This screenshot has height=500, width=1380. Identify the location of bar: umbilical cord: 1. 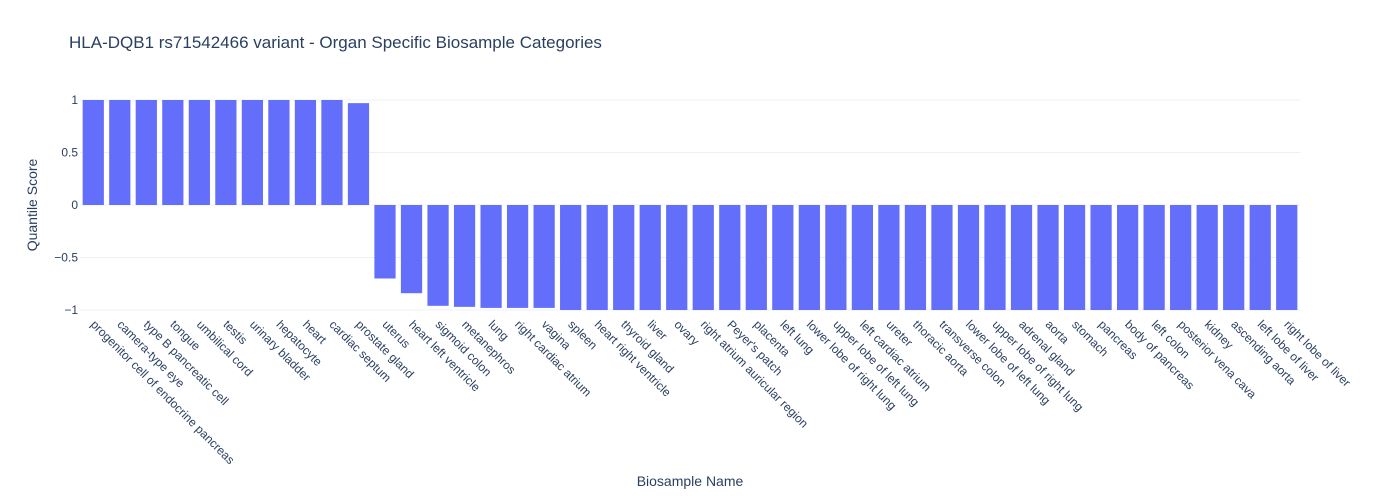
(199, 152).